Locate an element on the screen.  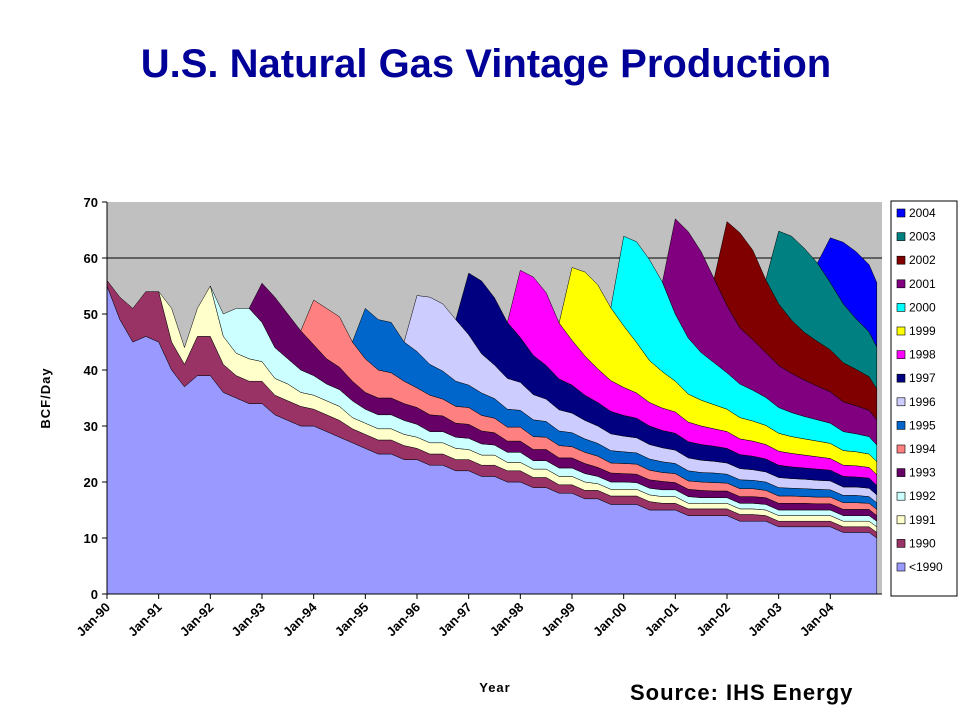
y-tick-label: 30 is located at coordinates (91, 426).